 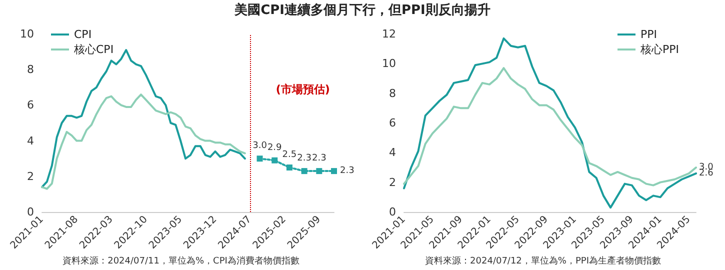 I want to click on source-note: 資料來源：2024/07/11，單位為%，CPI為消費者物價指數, so click(x=181, y=261).